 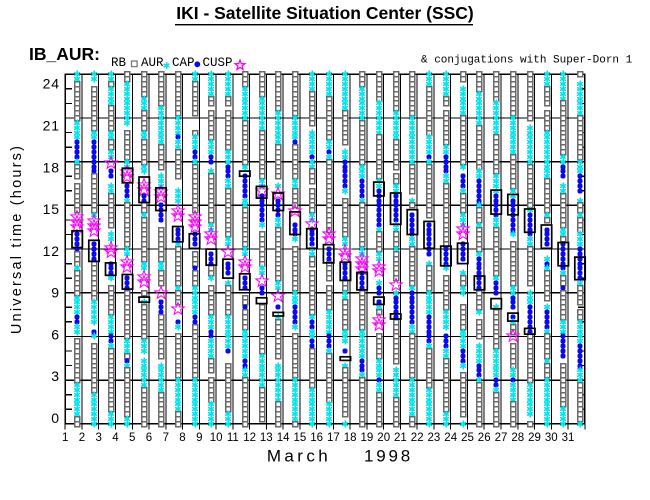 What do you see at coordinates (333, 438) in the screenshot?
I see `svg-text: 17` at bounding box center [333, 438].